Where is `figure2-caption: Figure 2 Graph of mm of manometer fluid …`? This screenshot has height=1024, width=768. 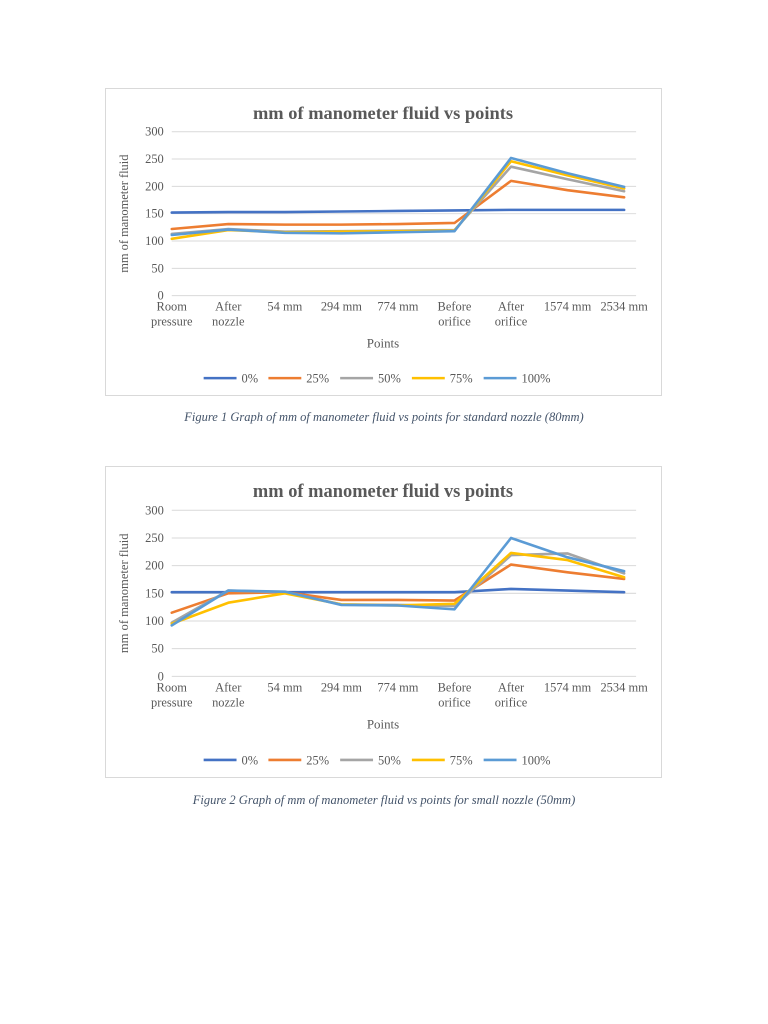
figure2-caption: Figure 2 Graph of mm of manometer fluid … is located at coordinates (384, 800).